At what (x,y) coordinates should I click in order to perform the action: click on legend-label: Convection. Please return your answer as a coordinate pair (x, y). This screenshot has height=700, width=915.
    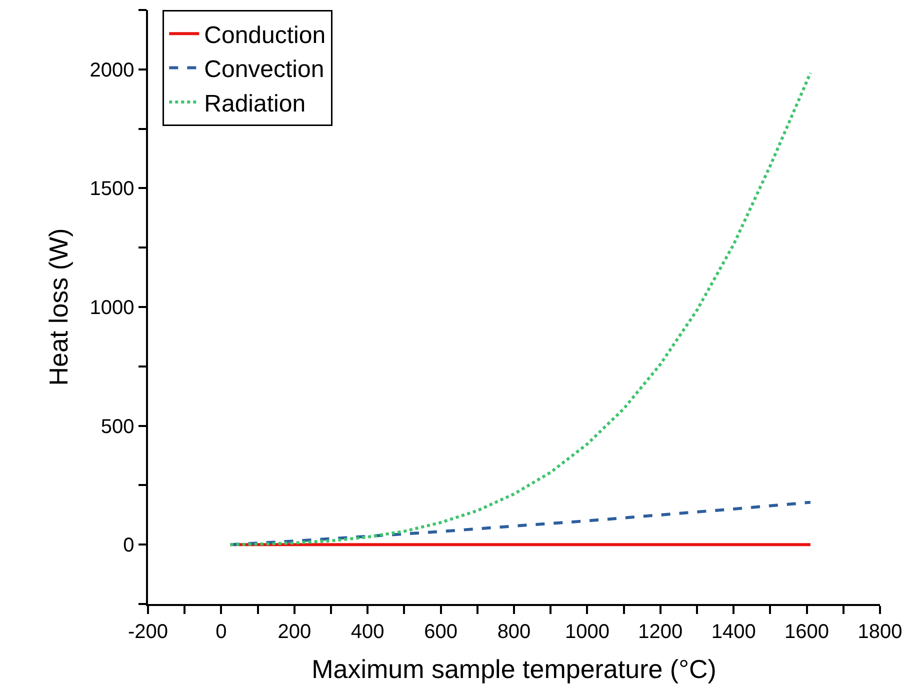
    Looking at the image, I should click on (264, 70).